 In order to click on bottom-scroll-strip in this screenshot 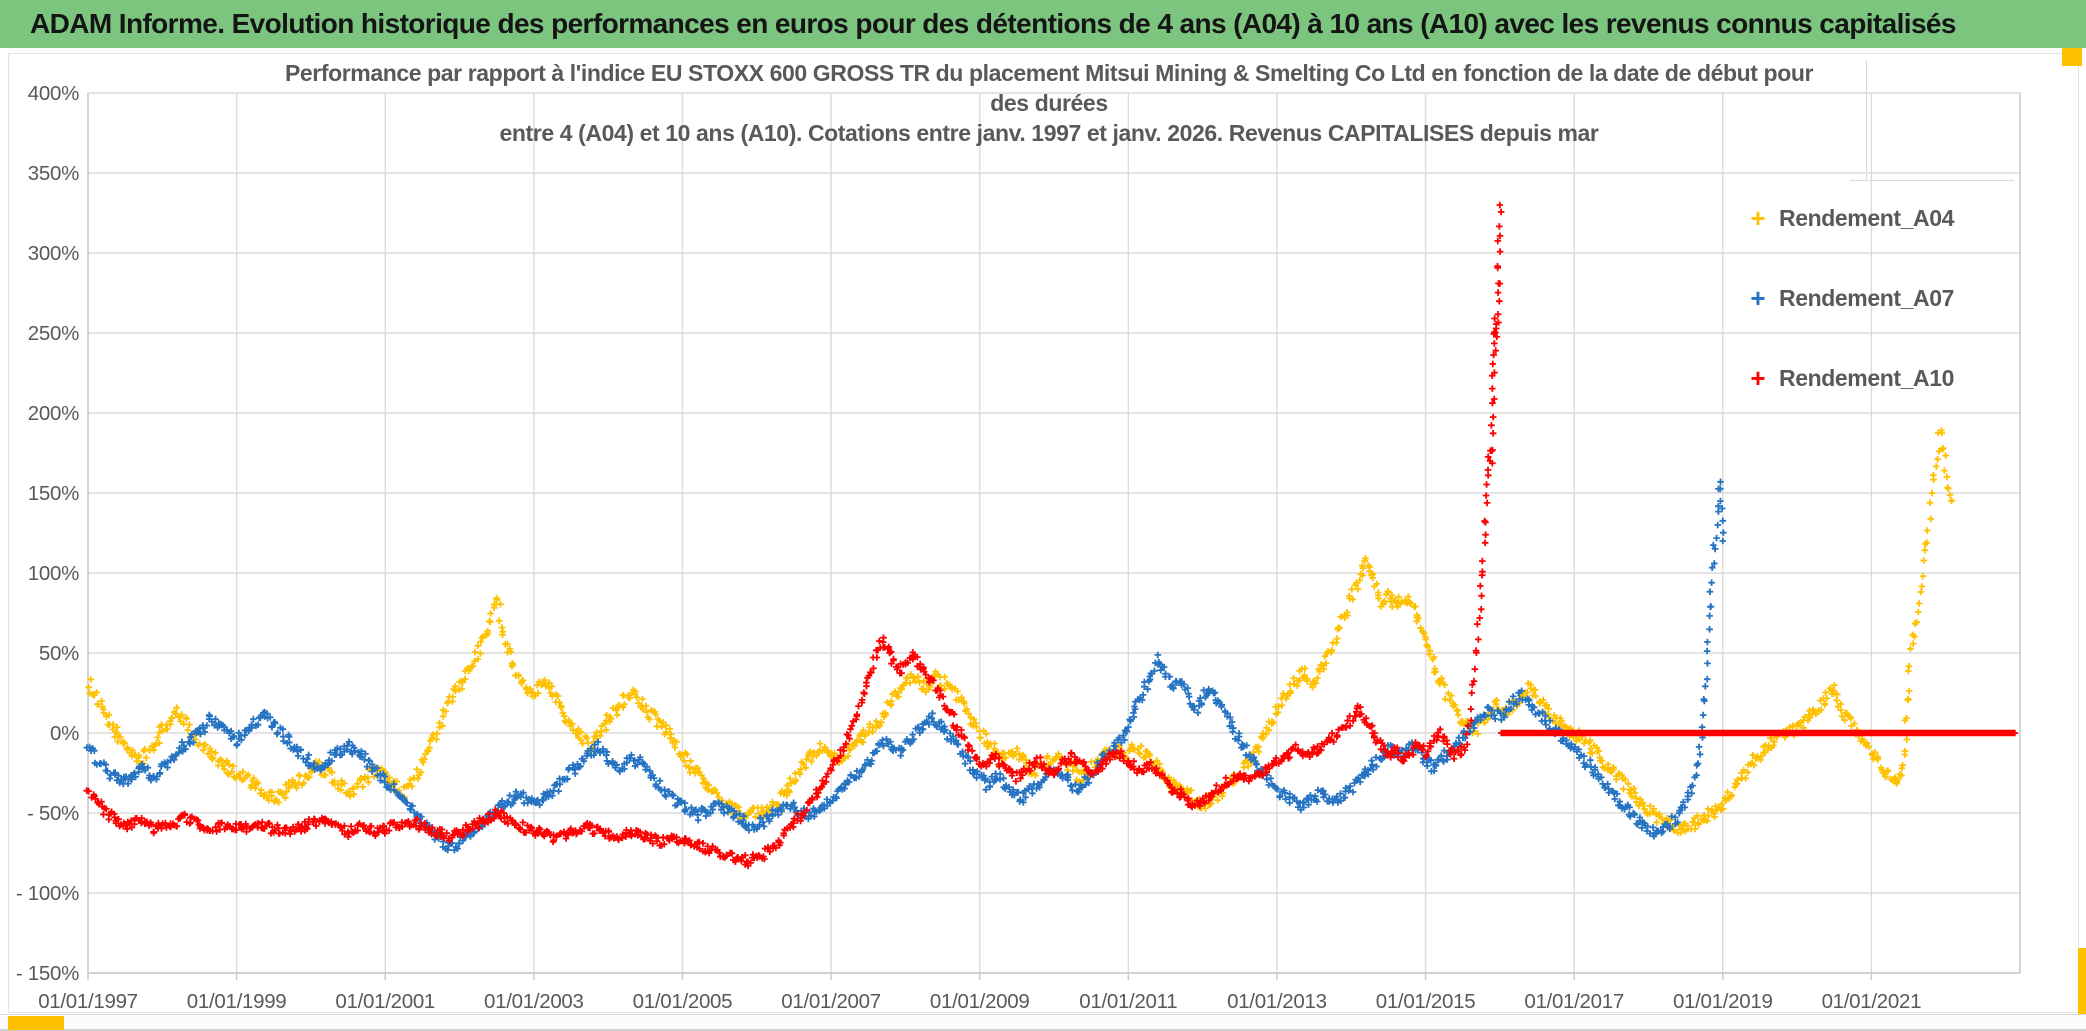, I will do `click(1043, 1022)`.